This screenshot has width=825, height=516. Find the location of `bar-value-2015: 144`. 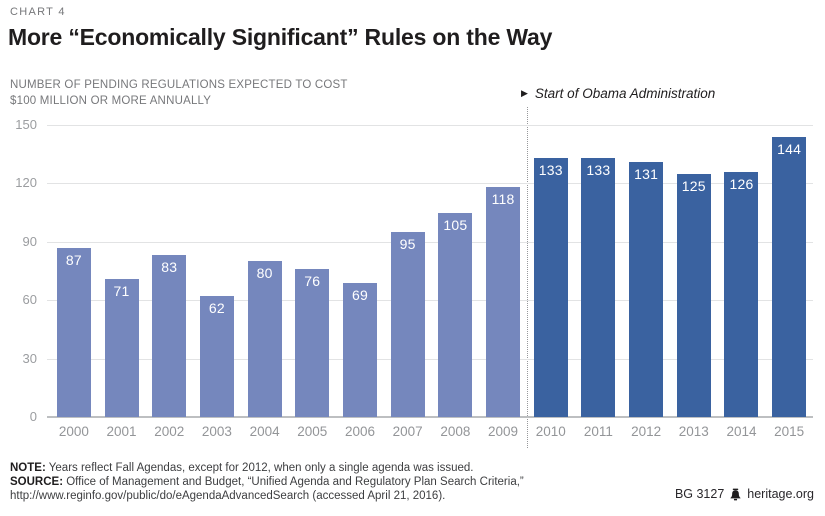

bar-value-2015: 144 is located at coordinates (789, 148).